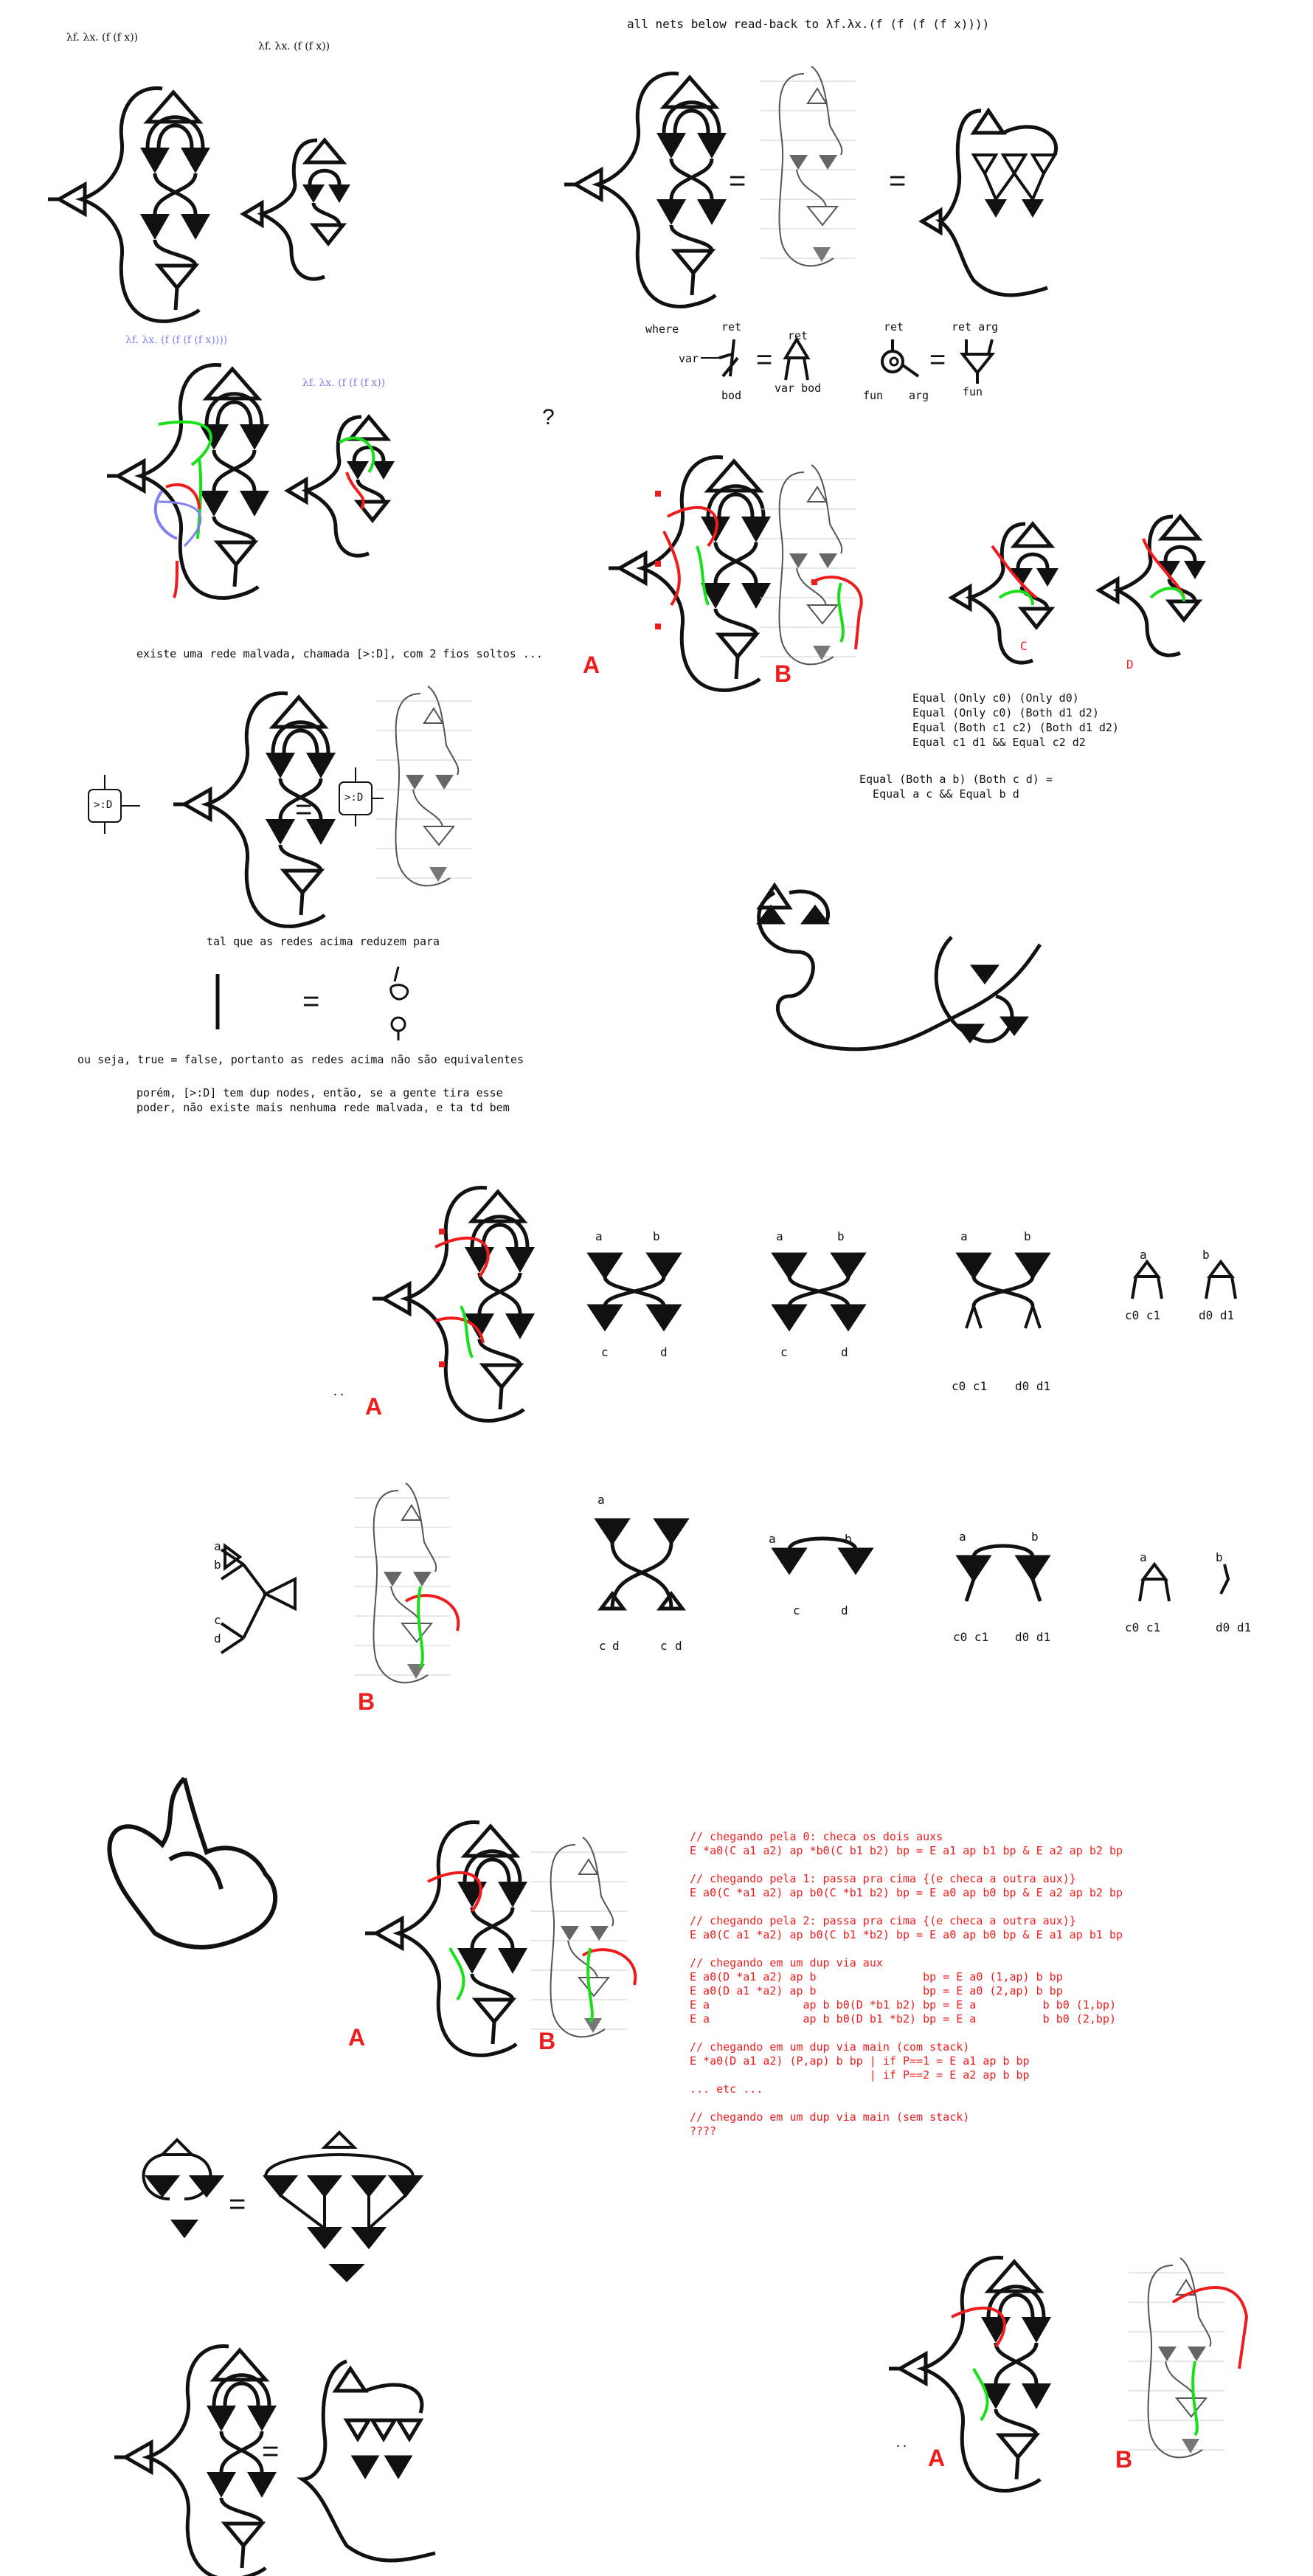 This screenshot has height=2576, width=1313. I want to click on label-c0c1-4: c0 c1, so click(1143, 1627).